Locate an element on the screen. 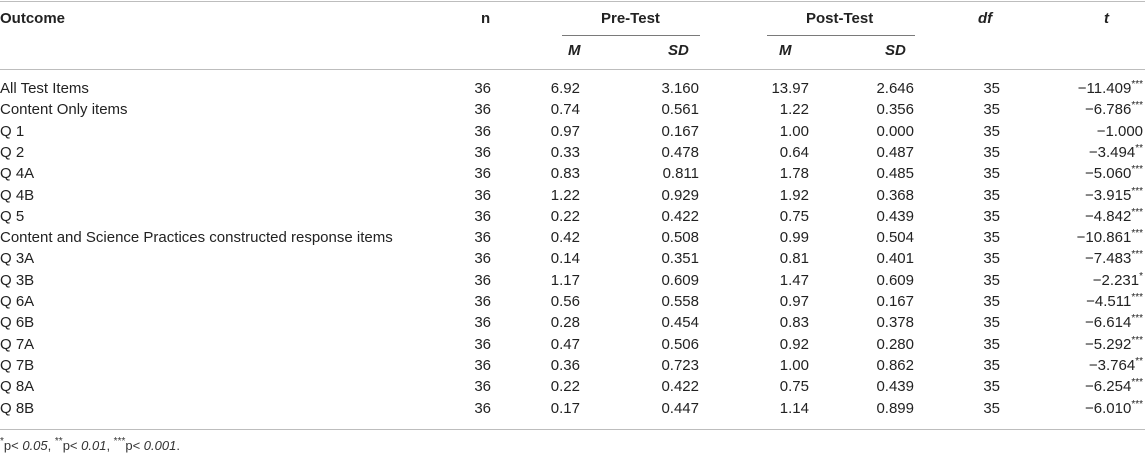 The width and height of the screenshot is (1145, 455). header-pre-test: Pre-Test is located at coordinates (630, 18).